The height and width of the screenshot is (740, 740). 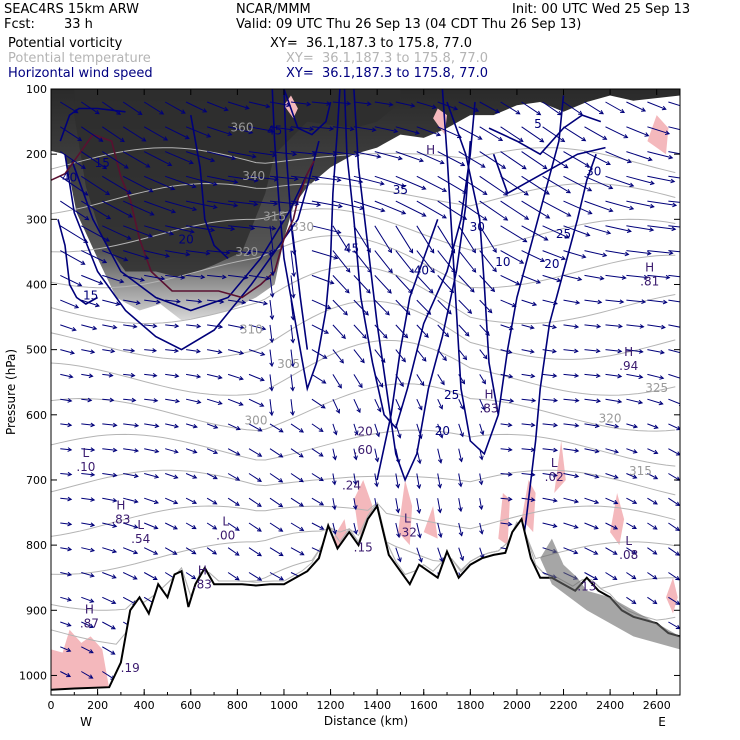 I want to click on extremum-letter: H, so click(x=120, y=505).